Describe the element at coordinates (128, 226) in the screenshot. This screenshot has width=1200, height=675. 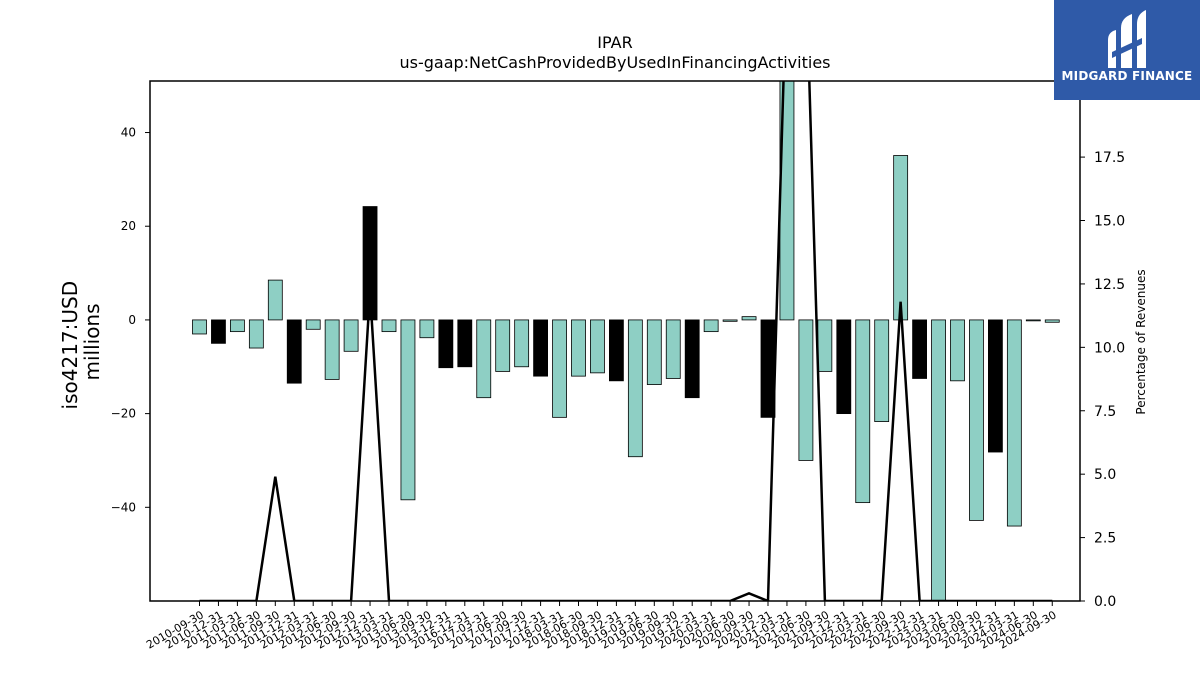
I see `y-left-tick-label: 20` at that location.